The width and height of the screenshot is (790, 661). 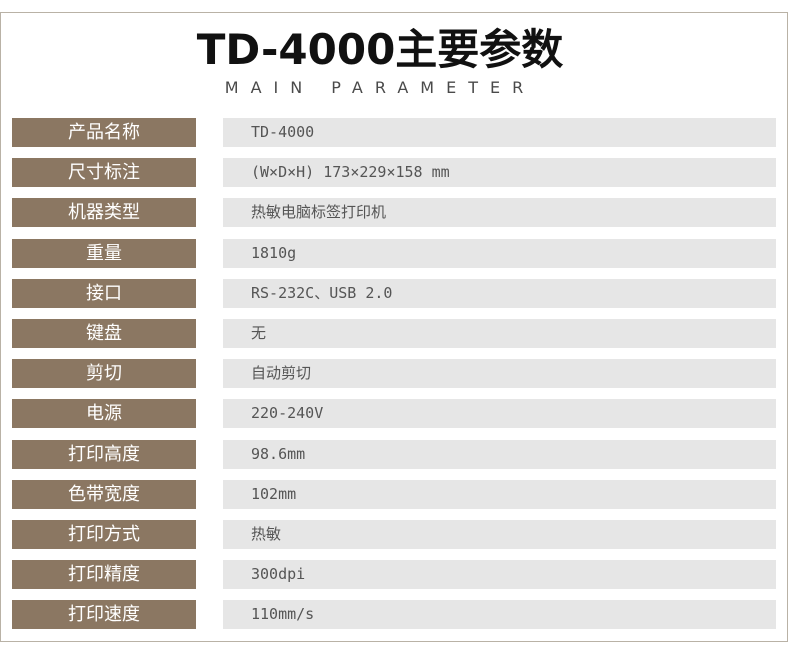 I want to click on param-value: 1810g, so click(x=499, y=253).